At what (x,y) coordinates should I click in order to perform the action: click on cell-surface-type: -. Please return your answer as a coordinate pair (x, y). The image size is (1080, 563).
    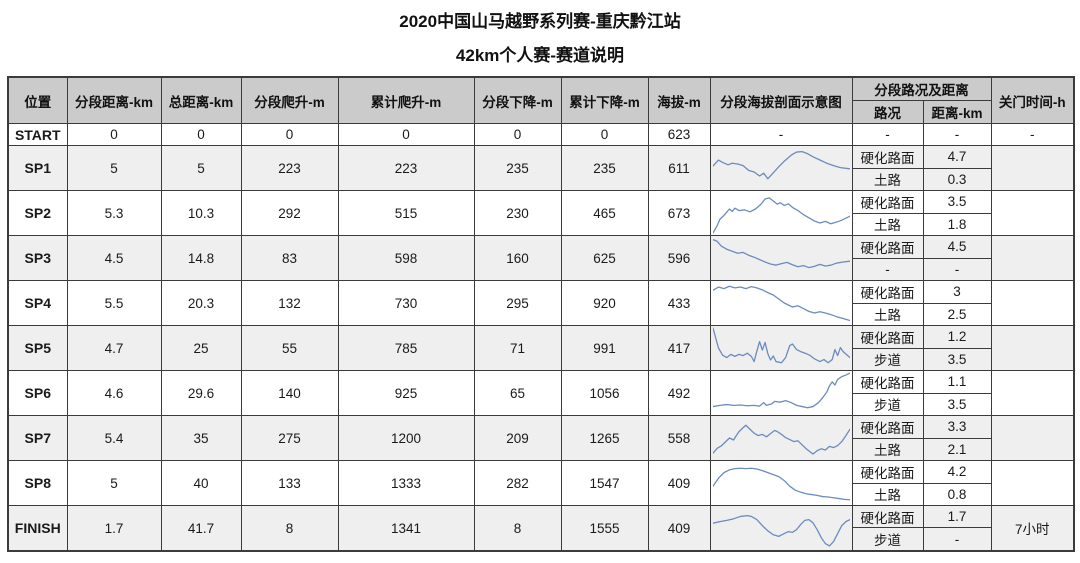
    Looking at the image, I should click on (887, 134).